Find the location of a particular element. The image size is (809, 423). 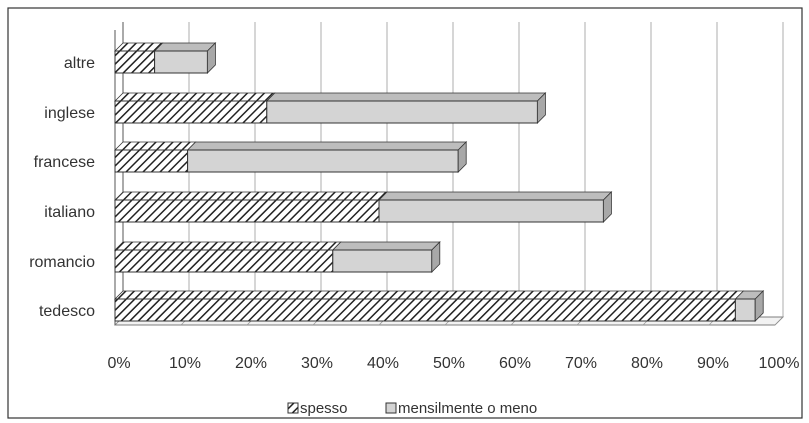

bar-side-tedesco is located at coordinates (759, 306).